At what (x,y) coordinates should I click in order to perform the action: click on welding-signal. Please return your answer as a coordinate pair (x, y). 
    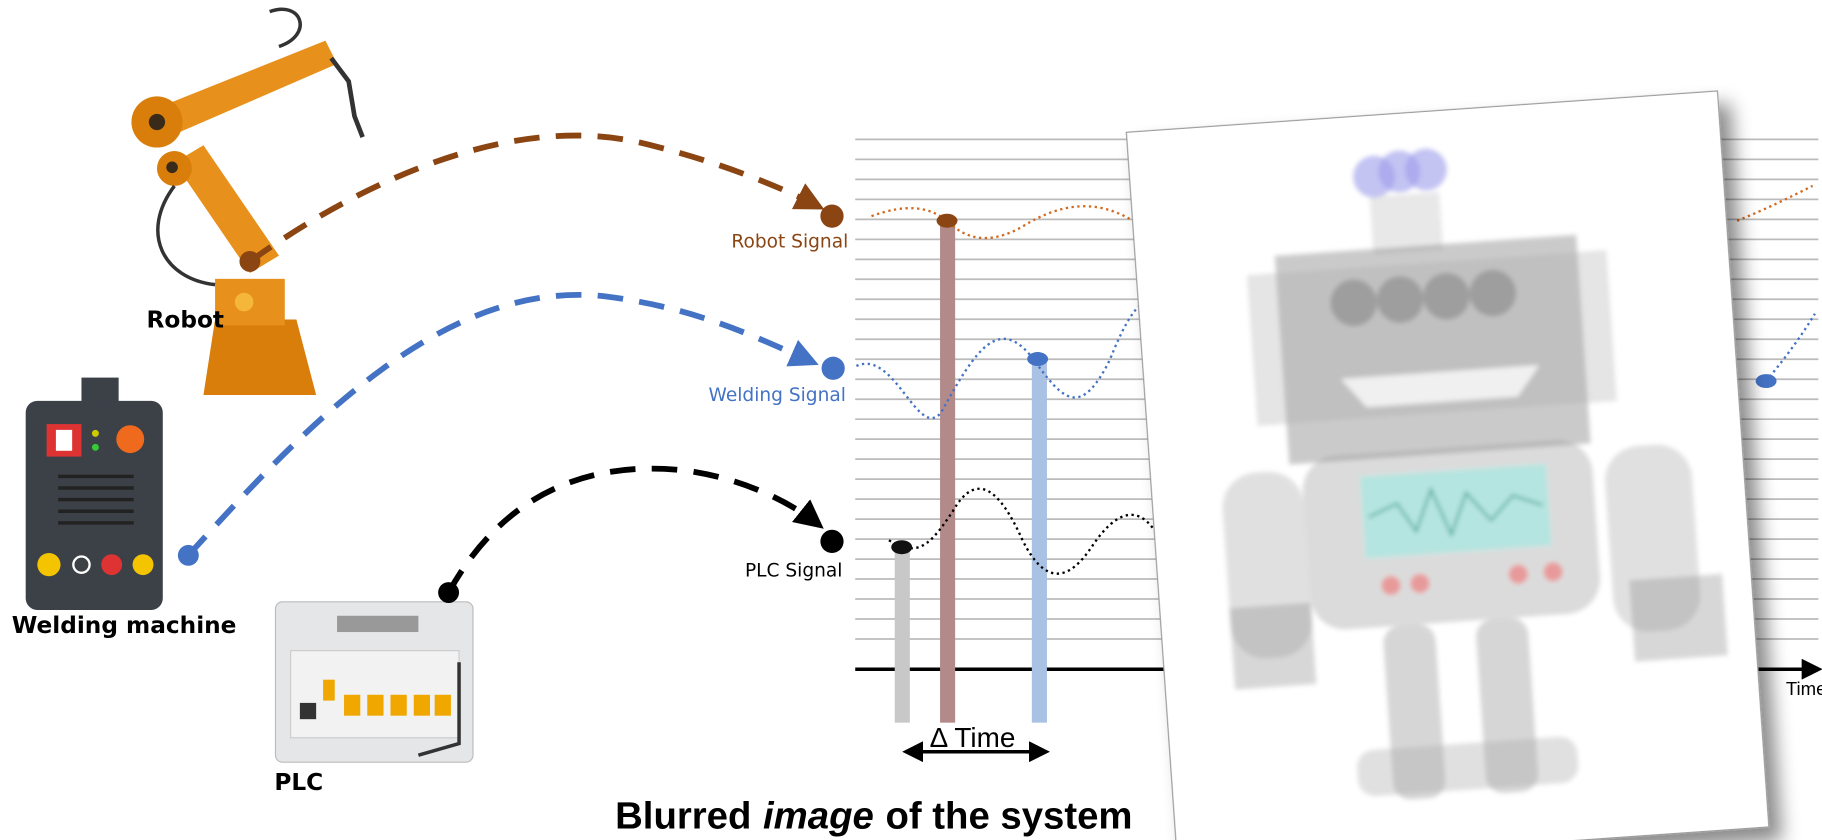
    Looking at the image, I should click on (1000, 360).